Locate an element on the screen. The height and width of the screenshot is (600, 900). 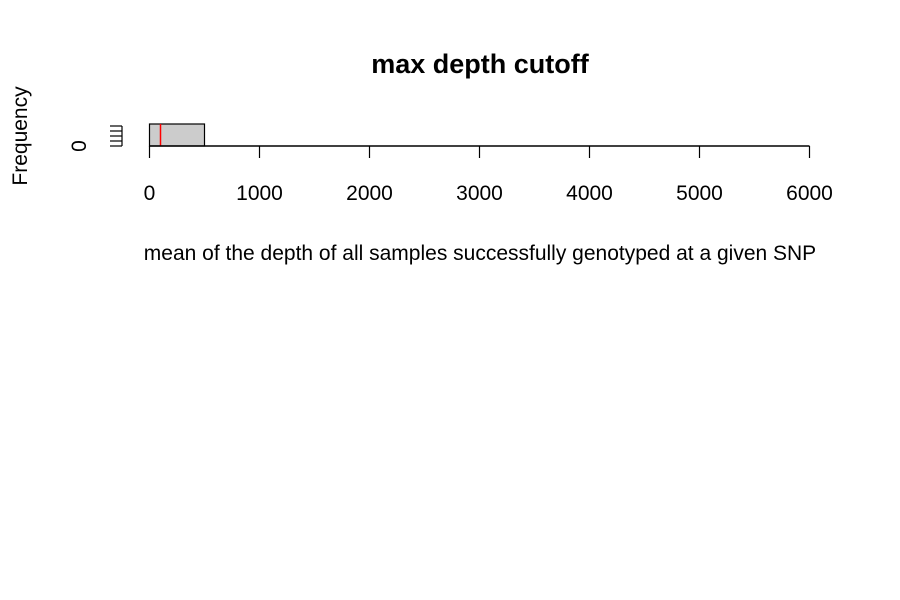
y-tick-label-0: 0 is located at coordinates (79, 146).